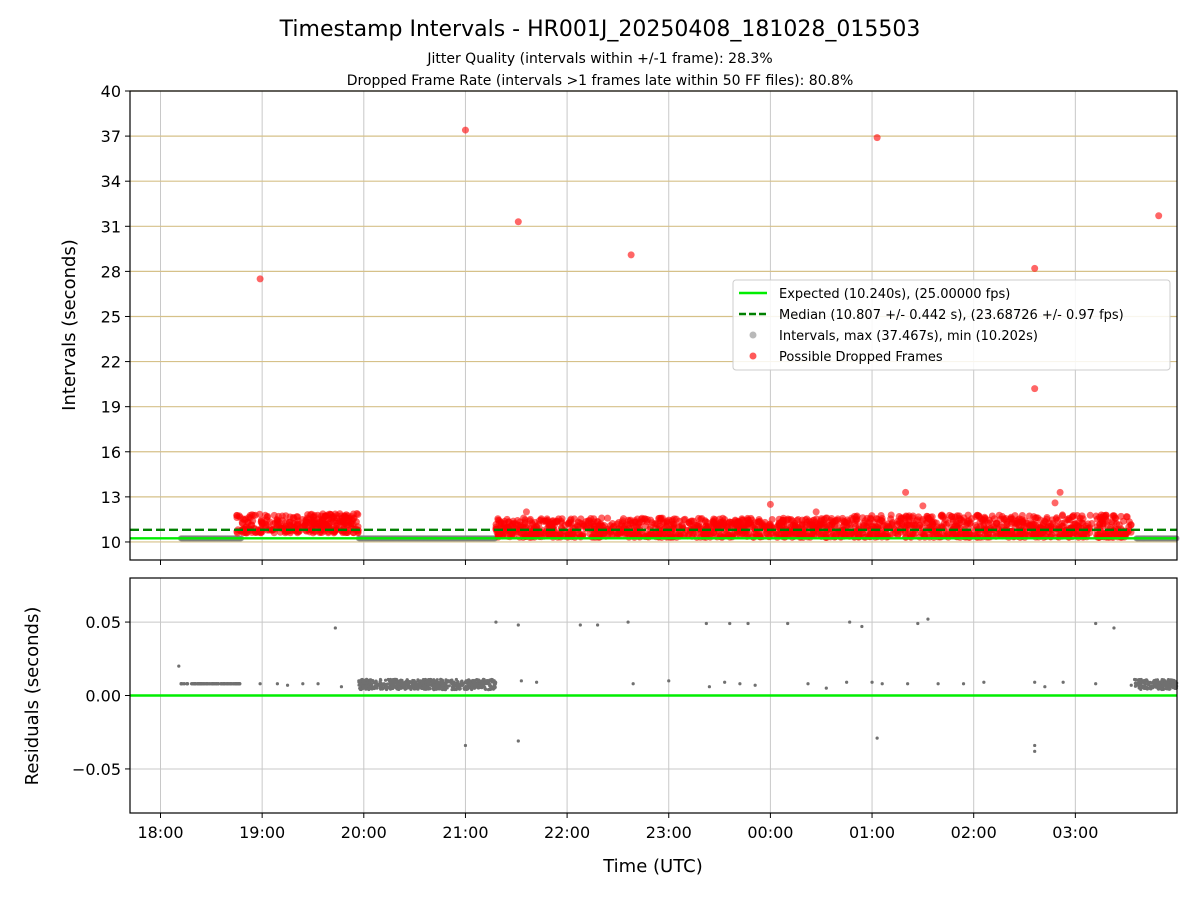 Image resolution: width=1200 pixels, height=900 pixels. Describe the element at coordinates (111, 91) in the screenshot. I see `top-ytick-label-10: 40` at that location.